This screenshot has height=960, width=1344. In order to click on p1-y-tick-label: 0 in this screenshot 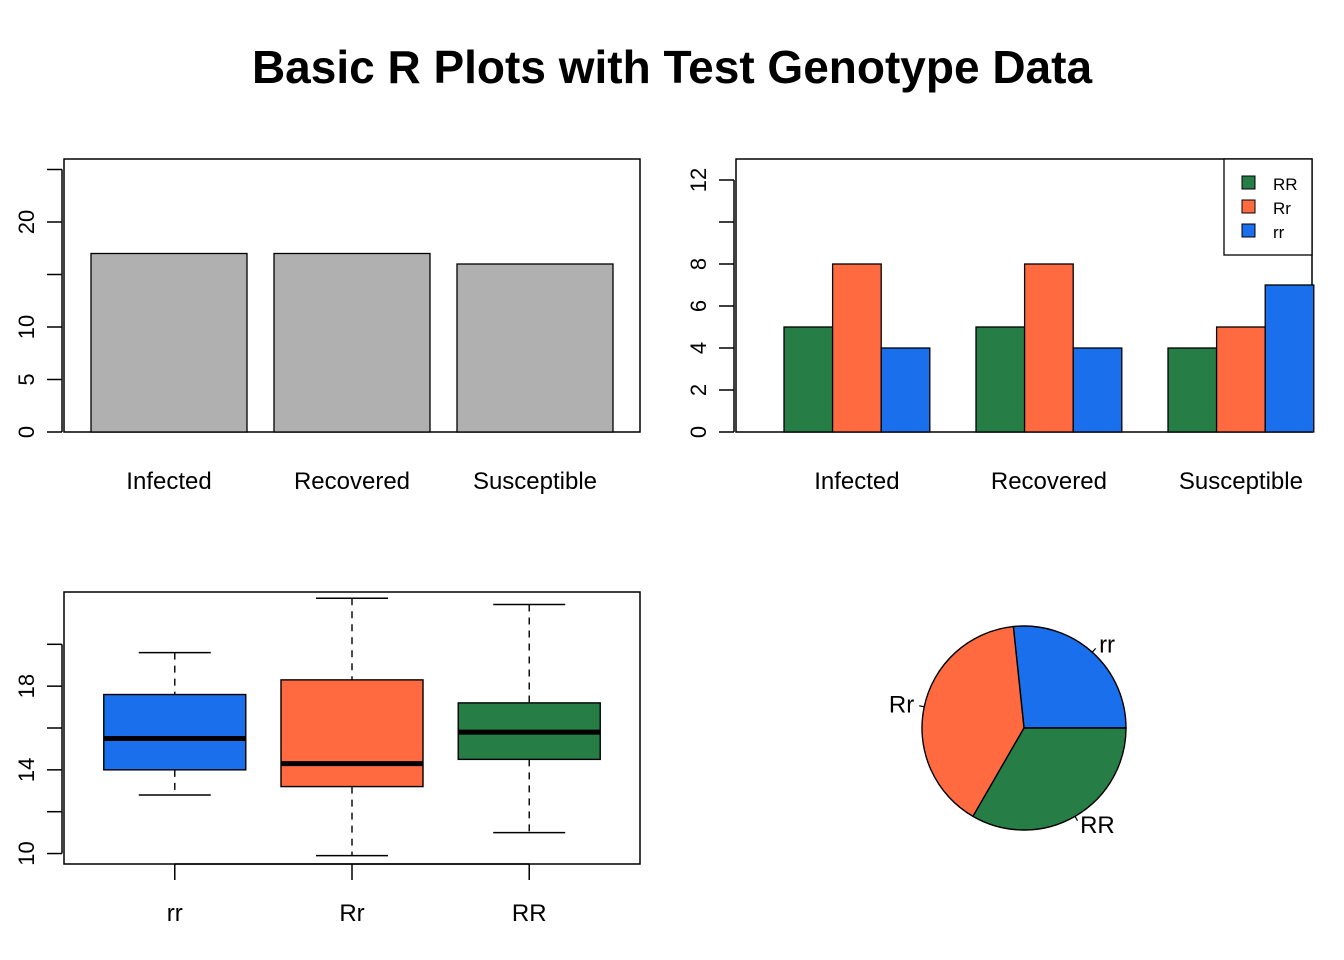, I will do `click(26, 432)`.